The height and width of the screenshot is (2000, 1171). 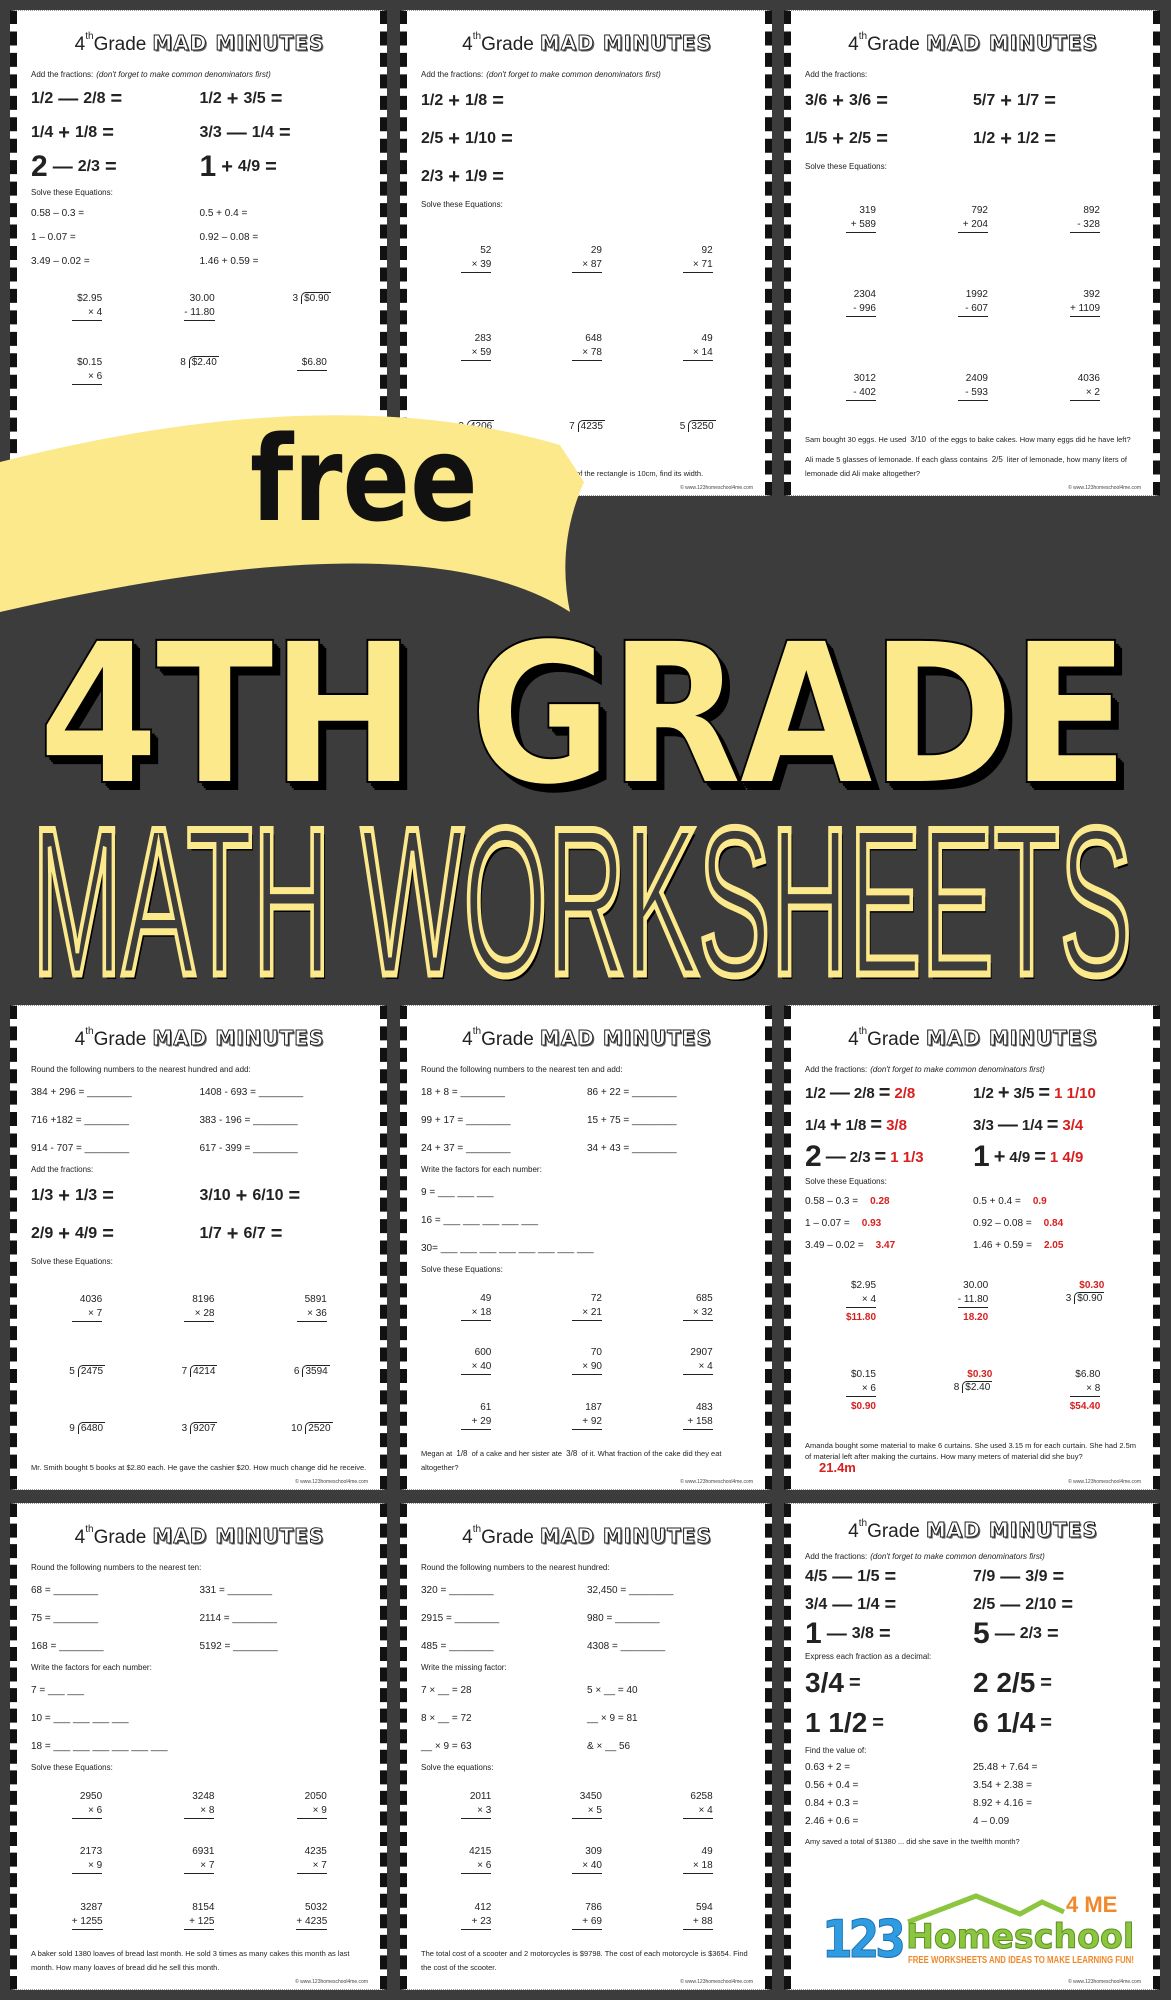 I want to click on top-number: 2907, so click(x=701, y=1353).